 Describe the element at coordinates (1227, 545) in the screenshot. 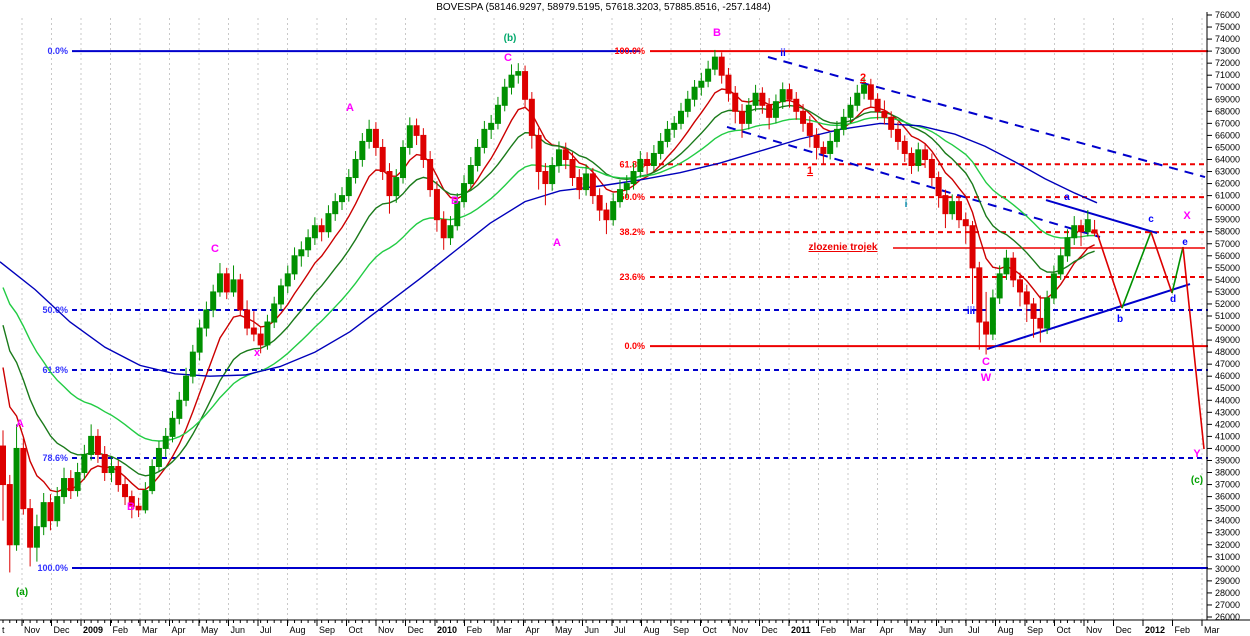

I see `svg-text: 32000` at that location.